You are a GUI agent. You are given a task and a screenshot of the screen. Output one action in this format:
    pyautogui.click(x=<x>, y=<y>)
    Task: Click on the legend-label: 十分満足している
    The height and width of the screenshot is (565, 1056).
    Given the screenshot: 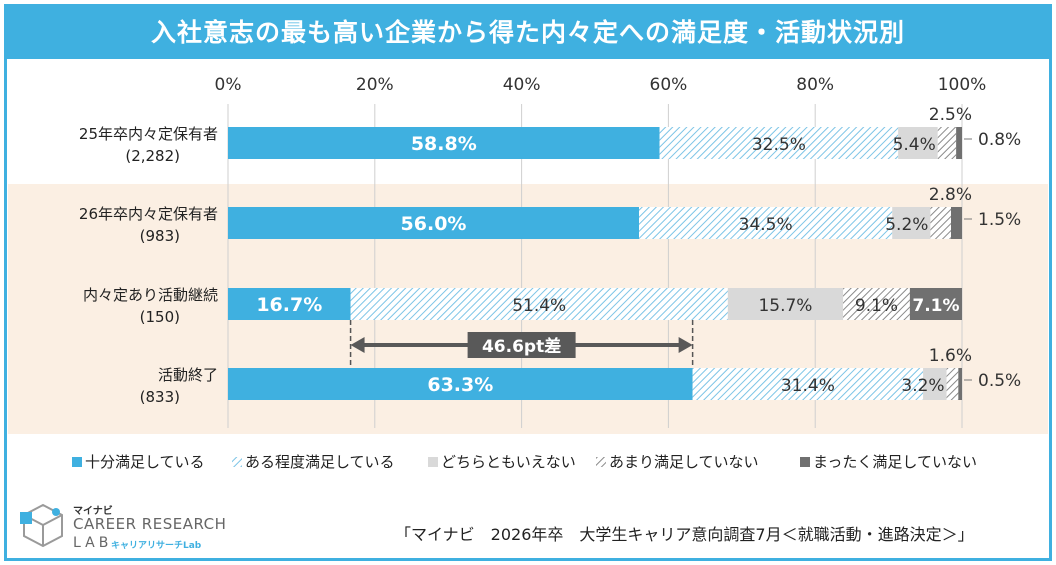 What is the action you would take?
    pyautogui.click(x=145, y=462)
    